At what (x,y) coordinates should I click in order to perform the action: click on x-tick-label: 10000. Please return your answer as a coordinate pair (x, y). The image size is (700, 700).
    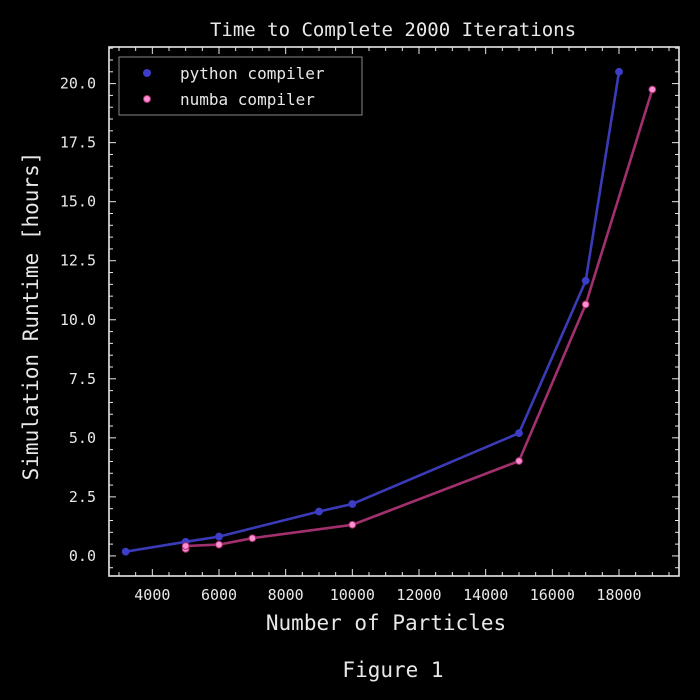
    Looking at the image, I should click on (352, 595).